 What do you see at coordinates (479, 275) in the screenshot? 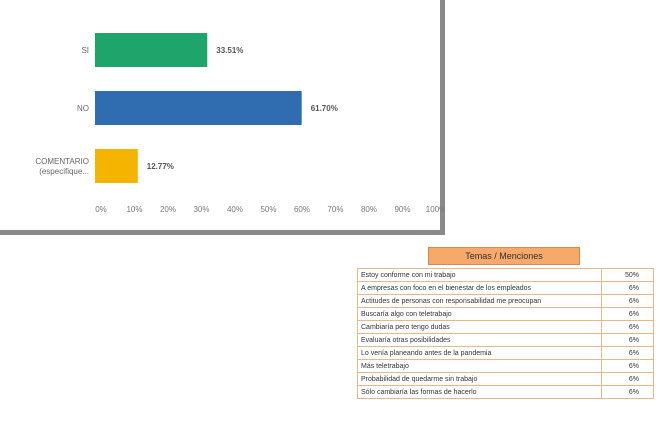
I see `mention-text: Estoy conforme con mi trabajo` at bounding box center [479, 275].